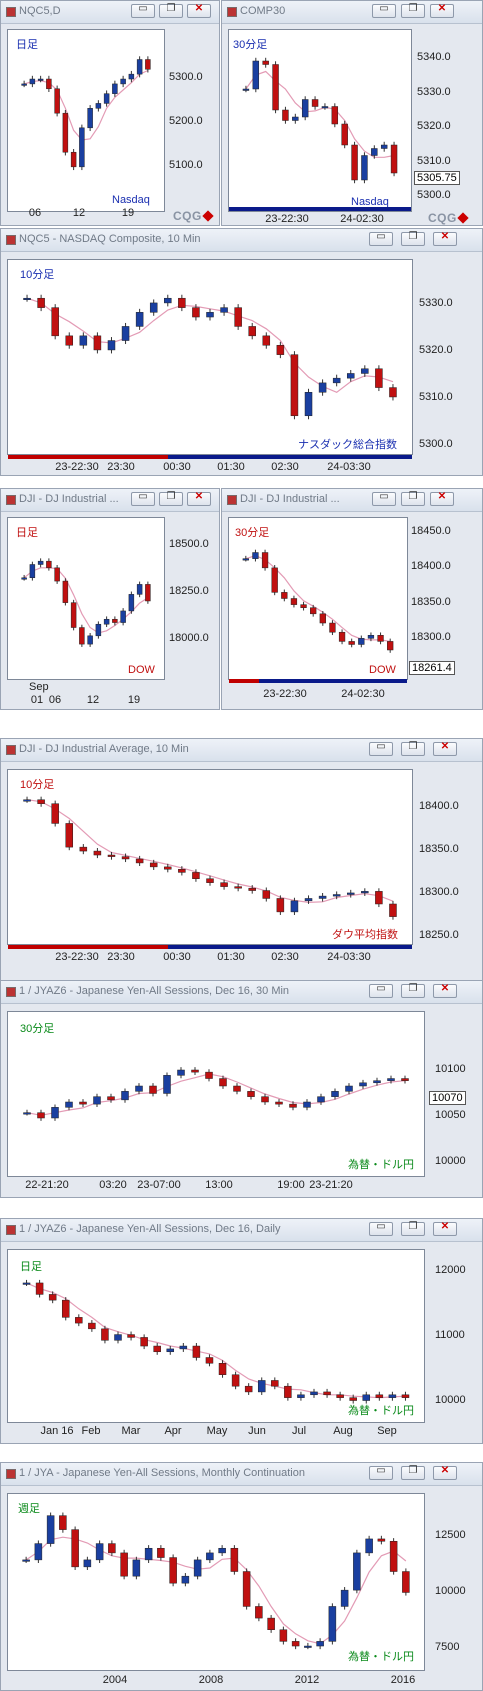 The width and height of the screenshot is (483, 1691). Describe the element at coordinates (352, 12) in the screenshot. I see `window-titlebar: COMP30 ▭ ❐ ✕` at that location.